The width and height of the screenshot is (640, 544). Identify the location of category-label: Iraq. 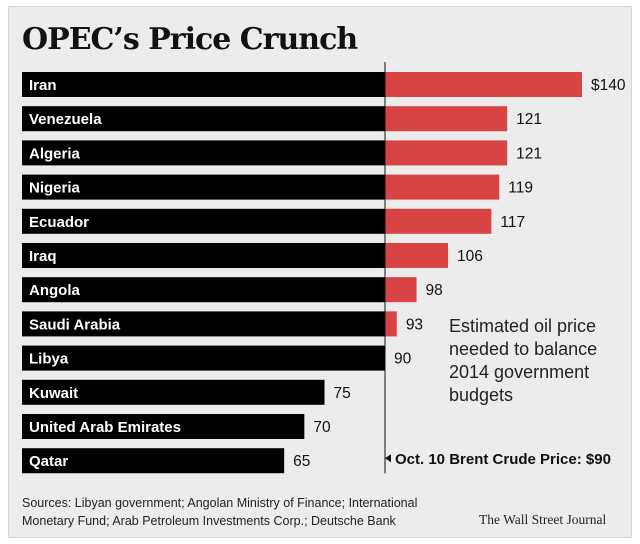
(43, 256).